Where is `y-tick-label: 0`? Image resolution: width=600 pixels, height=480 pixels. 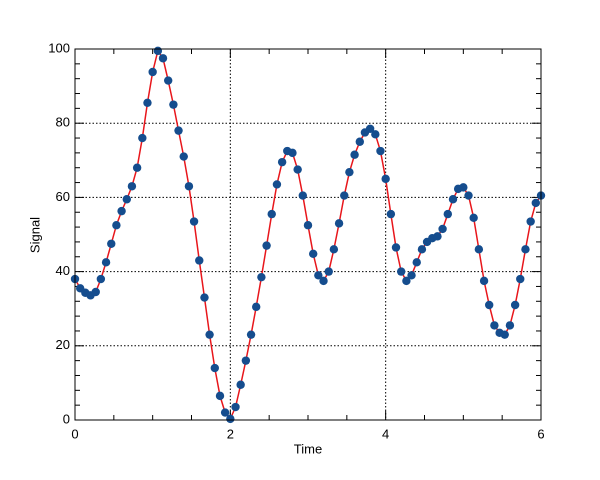
y-tick-label: 0 is located at coordinates (66, 418).